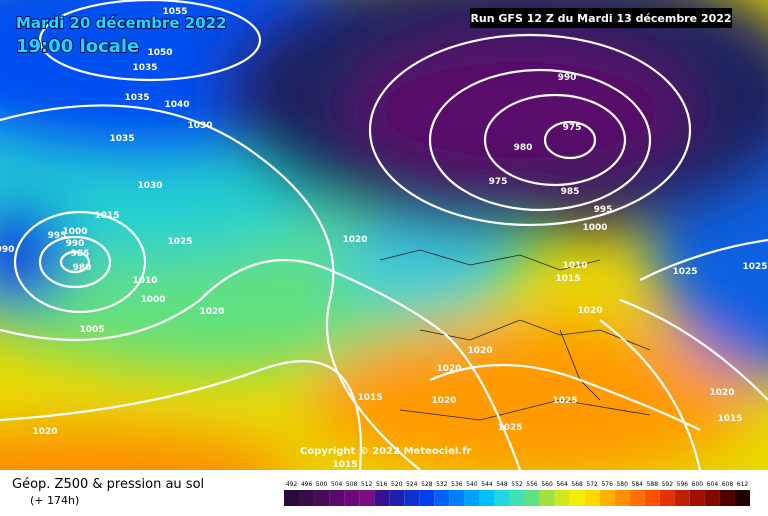  I want to click on legend-label: 572, so click(592, 484).